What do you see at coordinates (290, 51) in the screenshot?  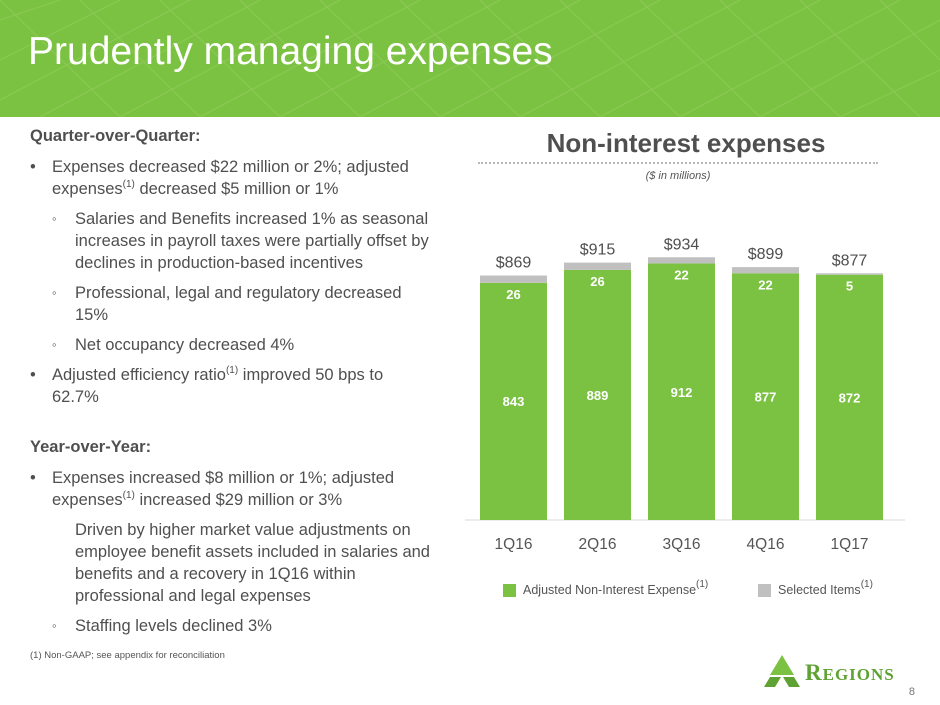 I see `page-title: Prudently managing expenses` at bounding box center [290, 51].